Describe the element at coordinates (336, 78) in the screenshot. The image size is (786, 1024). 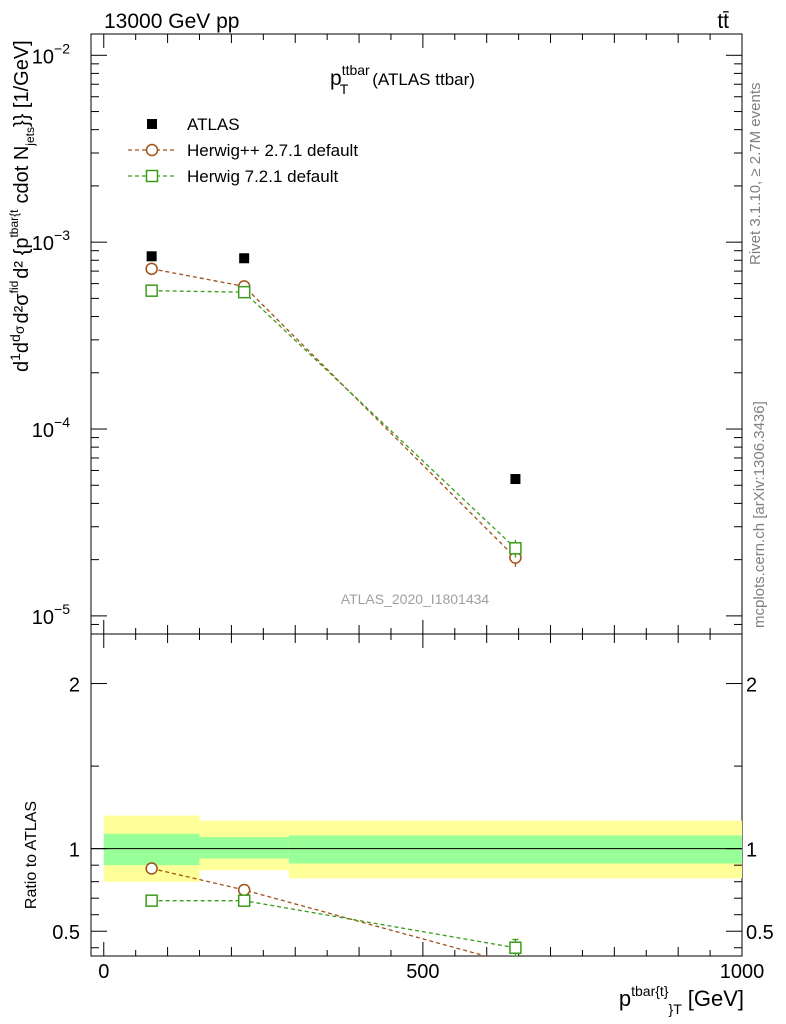
I see `main-title-p: p` at that location.